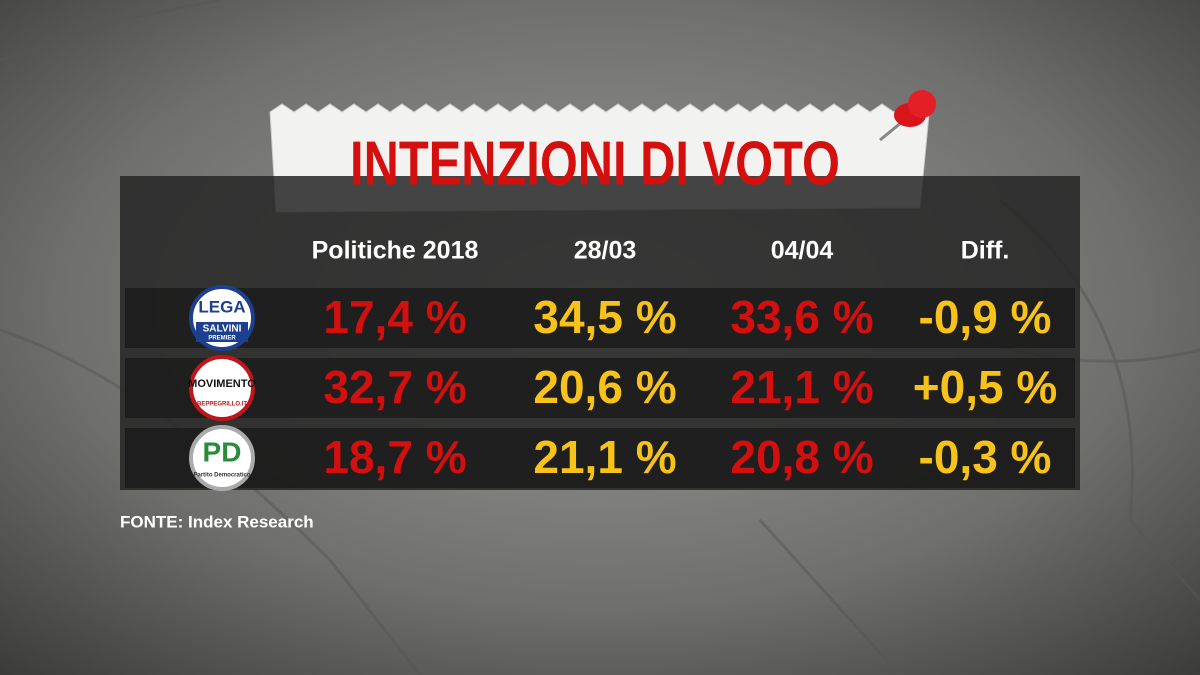 The height and width of the screenshot is (675, 1200). I want to click on column-header: Diff., so click(985, 251).